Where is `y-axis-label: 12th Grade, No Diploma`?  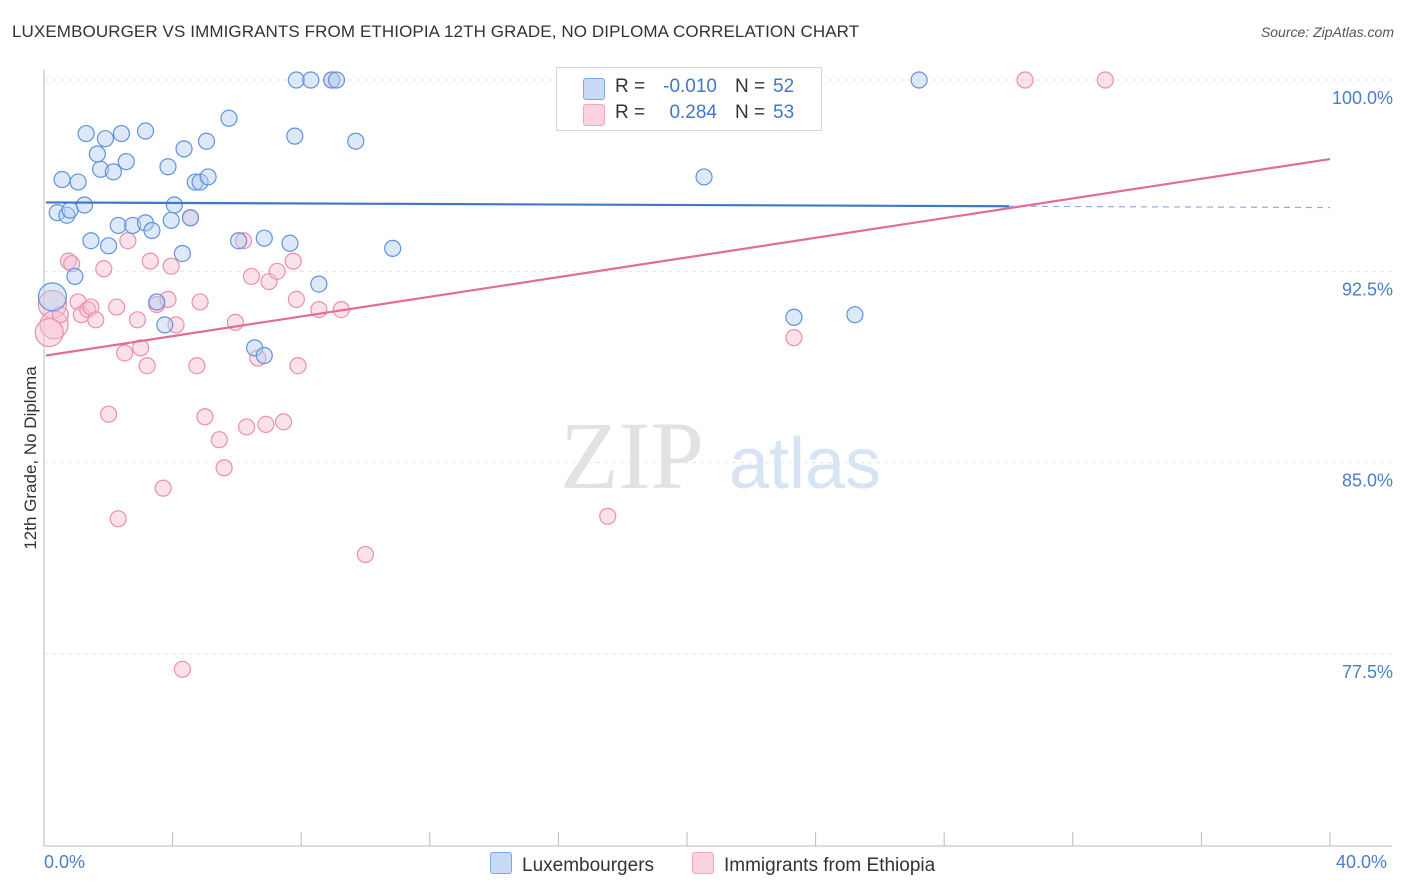 y-axis-label: 12th Grade, No Diploma is located at coordinates (30, 458).